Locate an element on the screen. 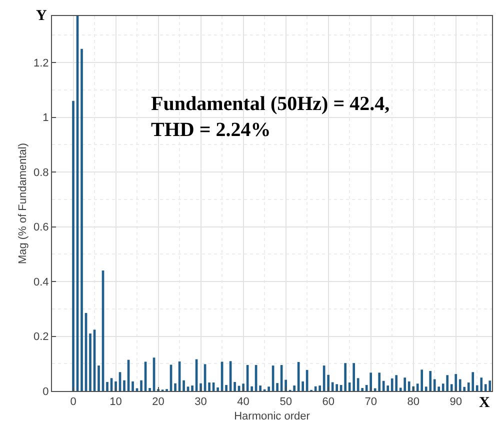  x-tick-label: 10 is located at coordinates (116, 402).